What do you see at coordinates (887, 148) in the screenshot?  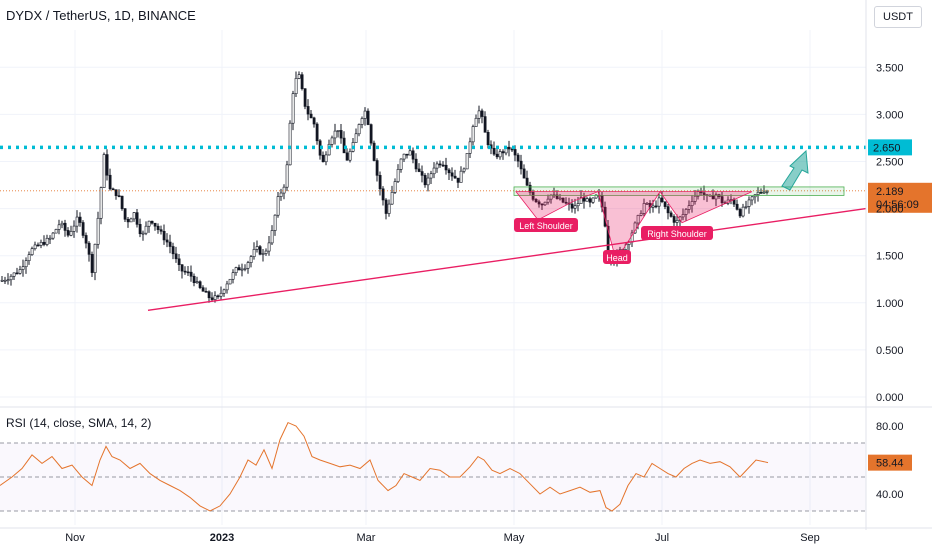 I see `level-price-label: 2.650` at bounding box center [887, 148].